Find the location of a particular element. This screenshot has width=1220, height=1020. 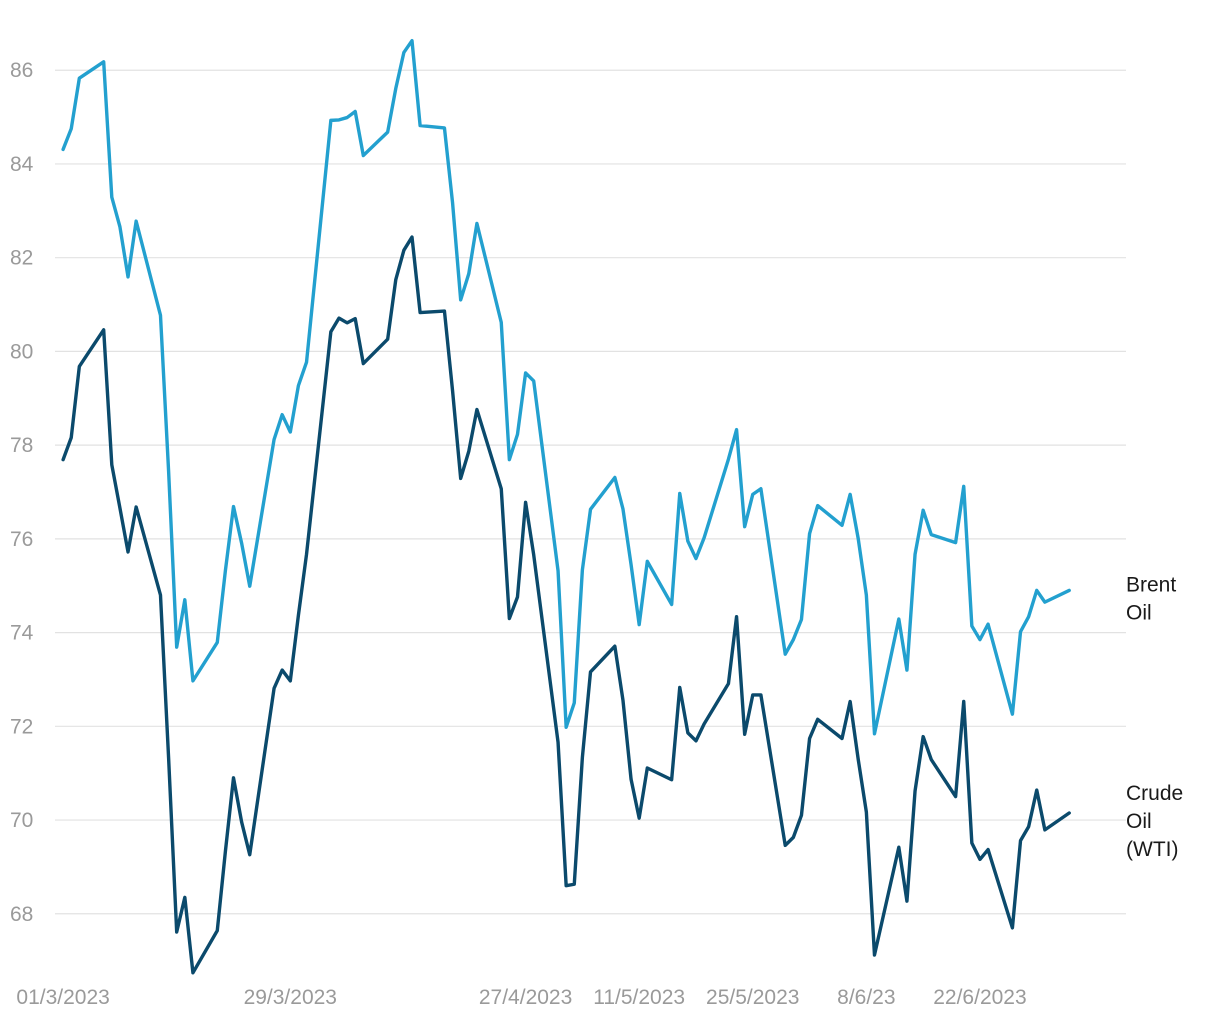

x-tick-label: 29/3/2023 is located at coordinates (290, 997).